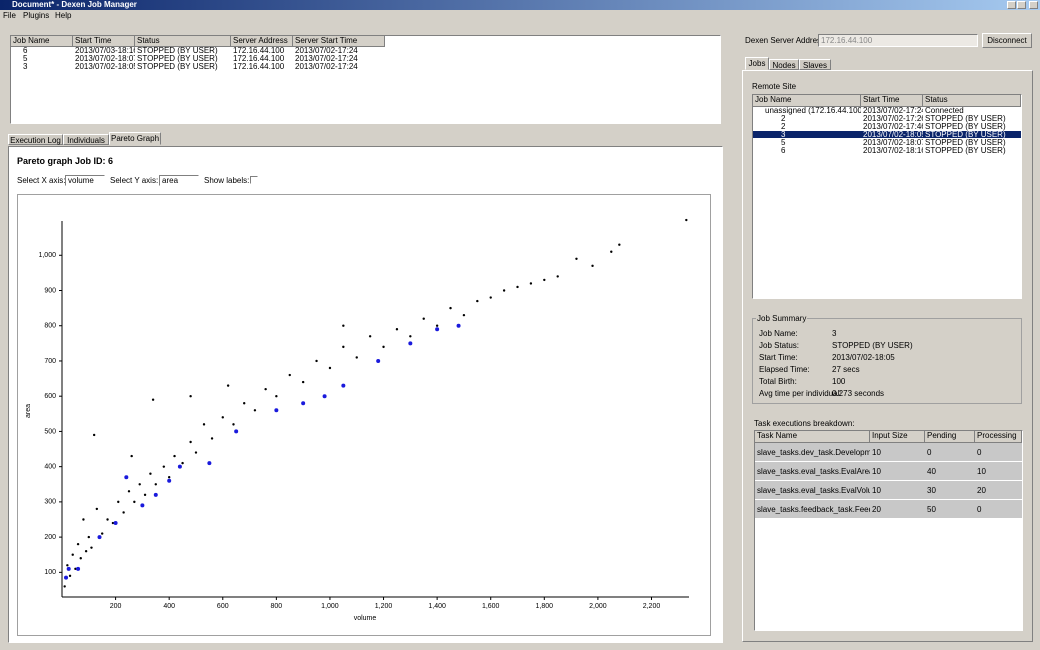 The height and width of the screenshot is (650, 1040). I want to click on tab: Jobs, so click(757, 63).